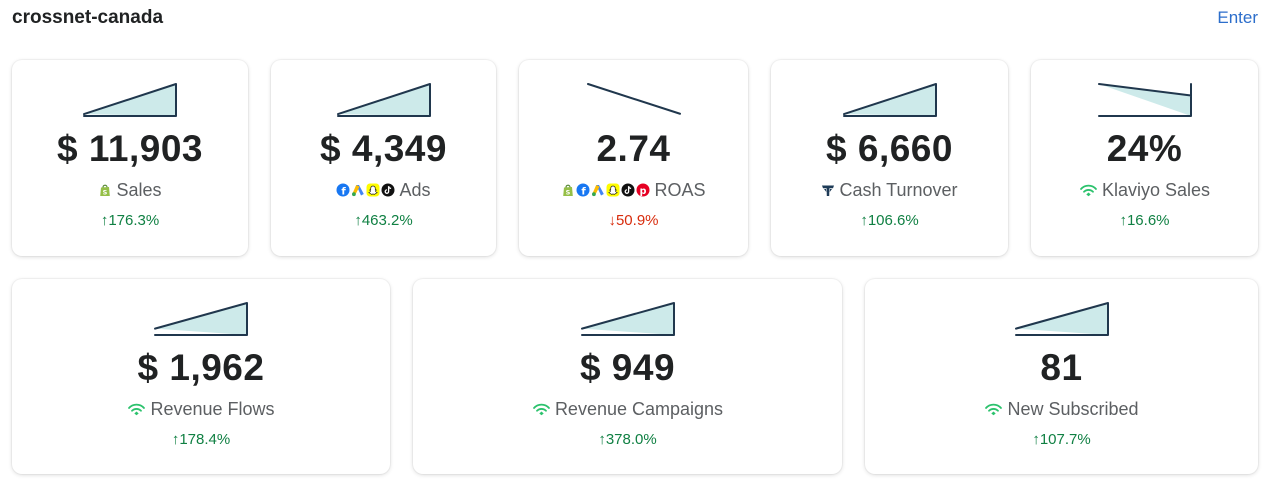  Describe the element at coordinates (201, 439) in the screenshot. I see `metric-change: ↑178.4%` at that location.